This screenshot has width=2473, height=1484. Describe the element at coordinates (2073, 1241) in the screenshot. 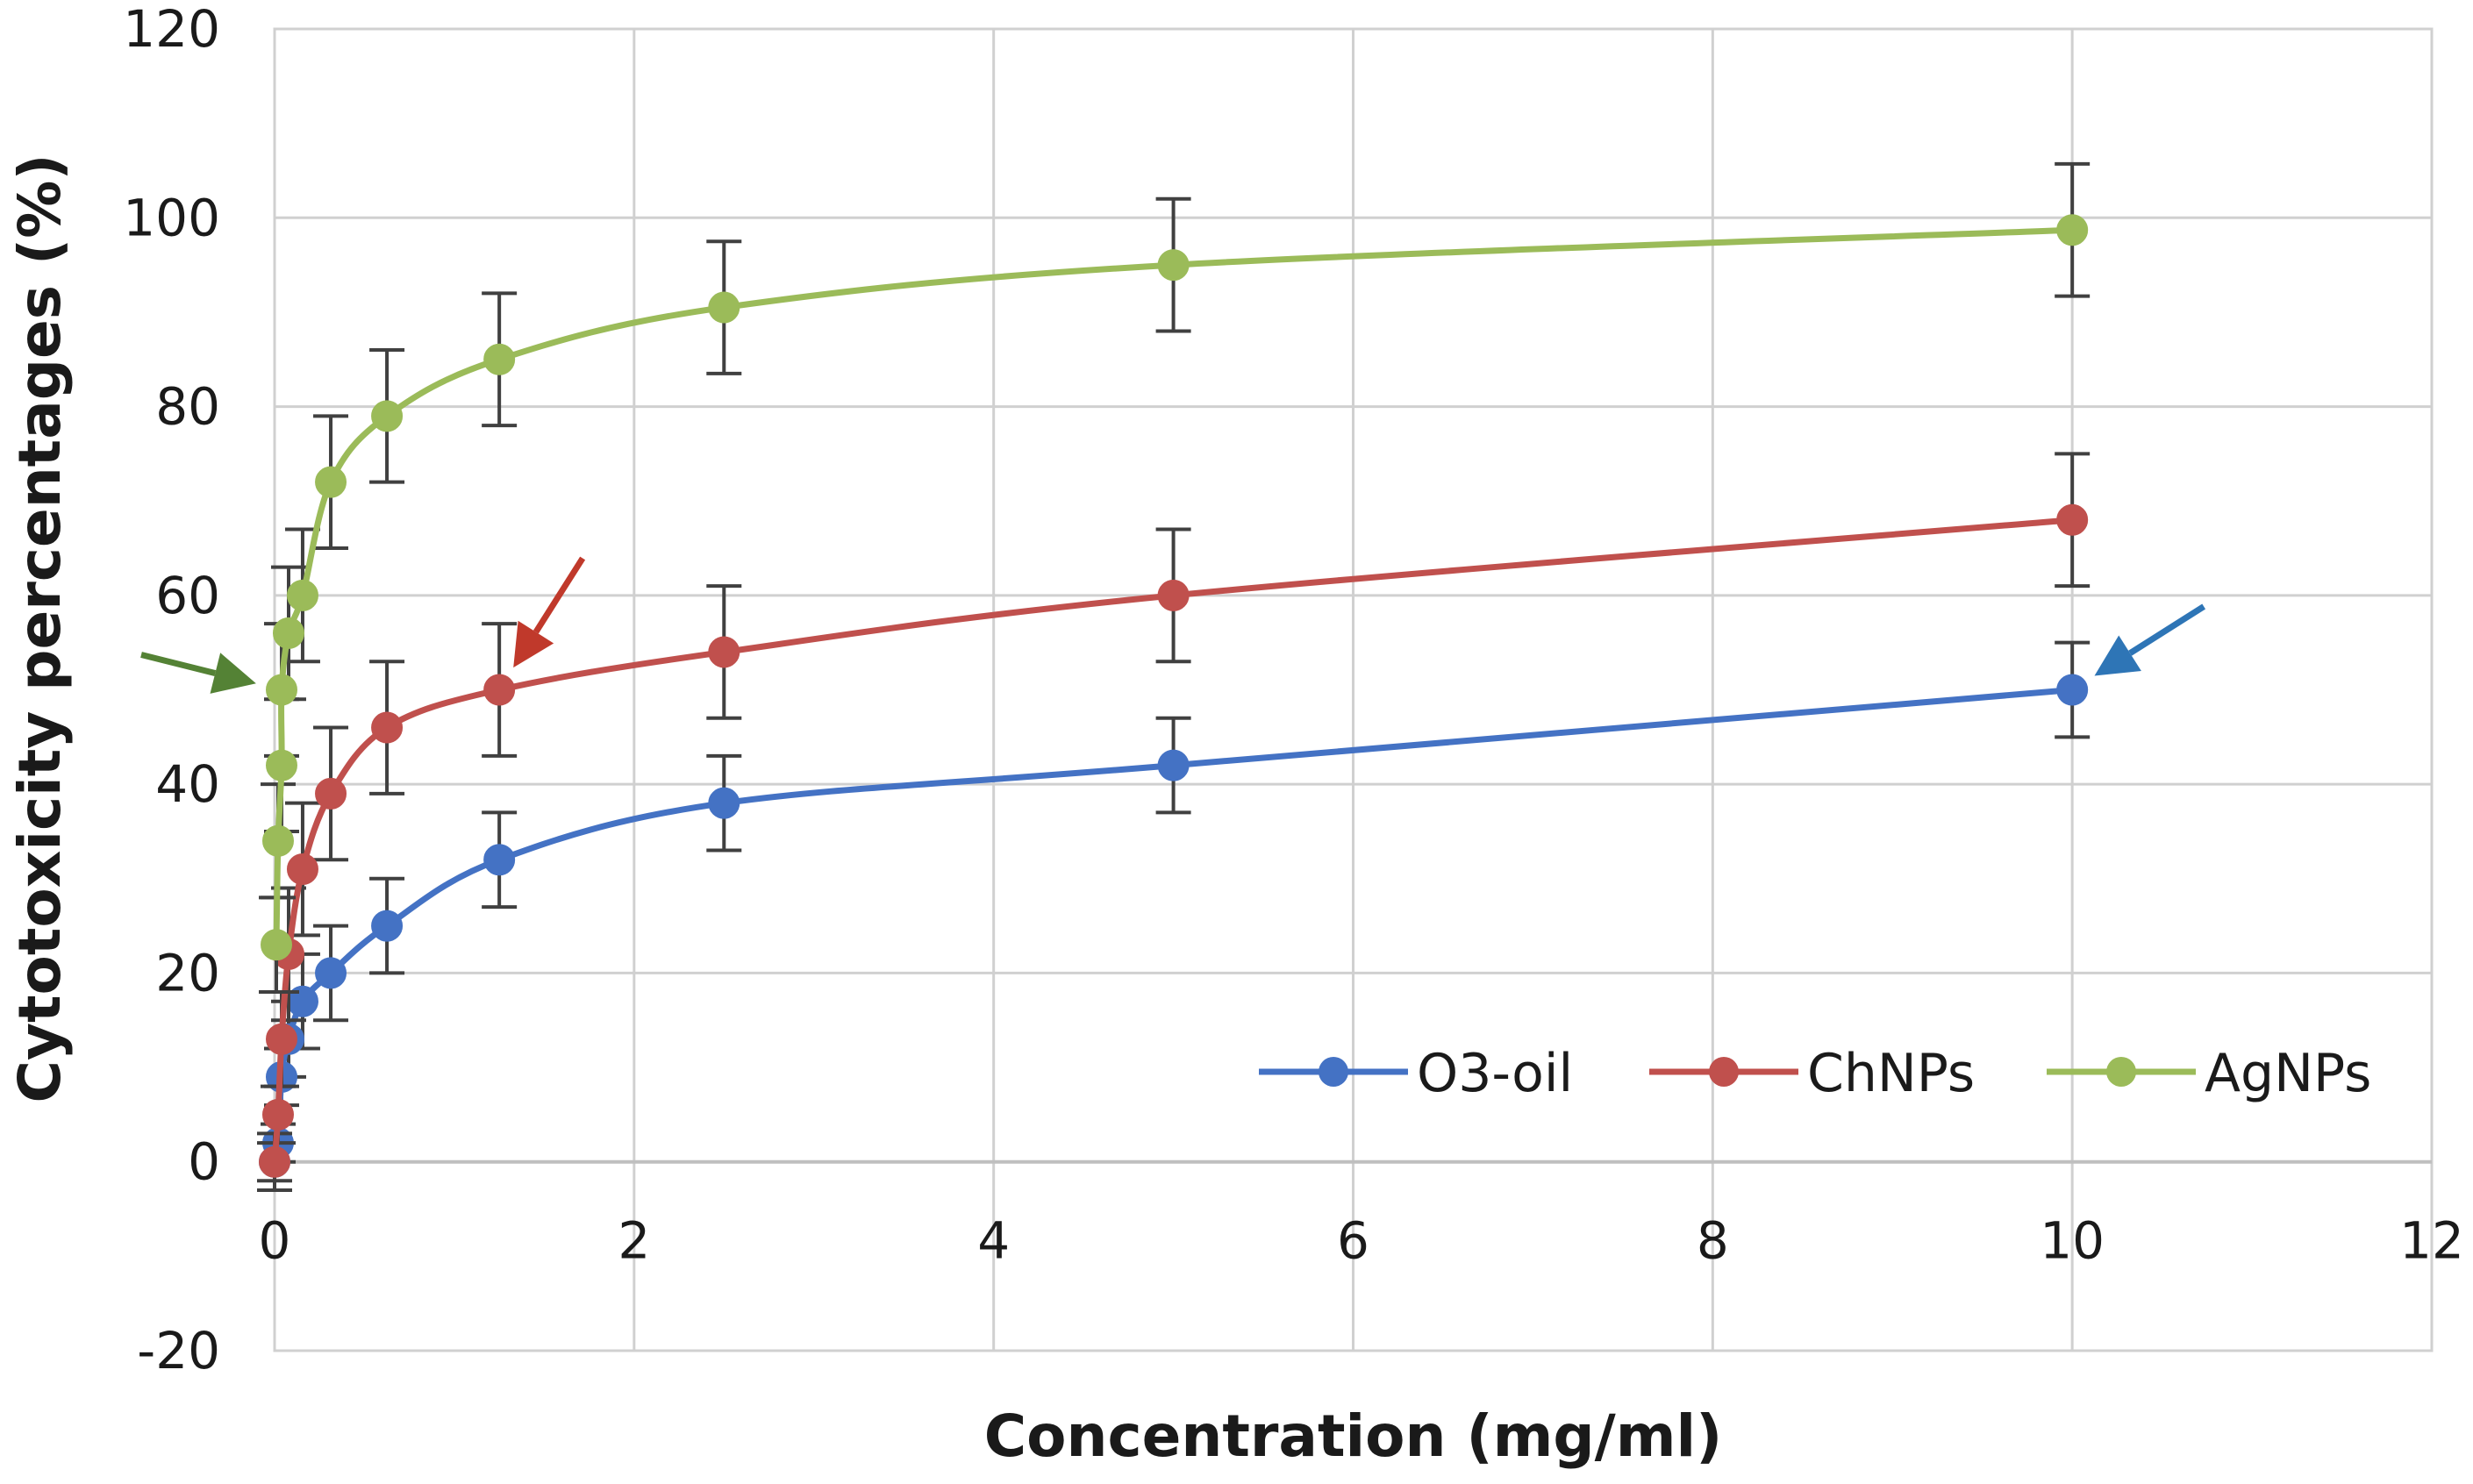

I see `x-tick-label: 10` at that location.